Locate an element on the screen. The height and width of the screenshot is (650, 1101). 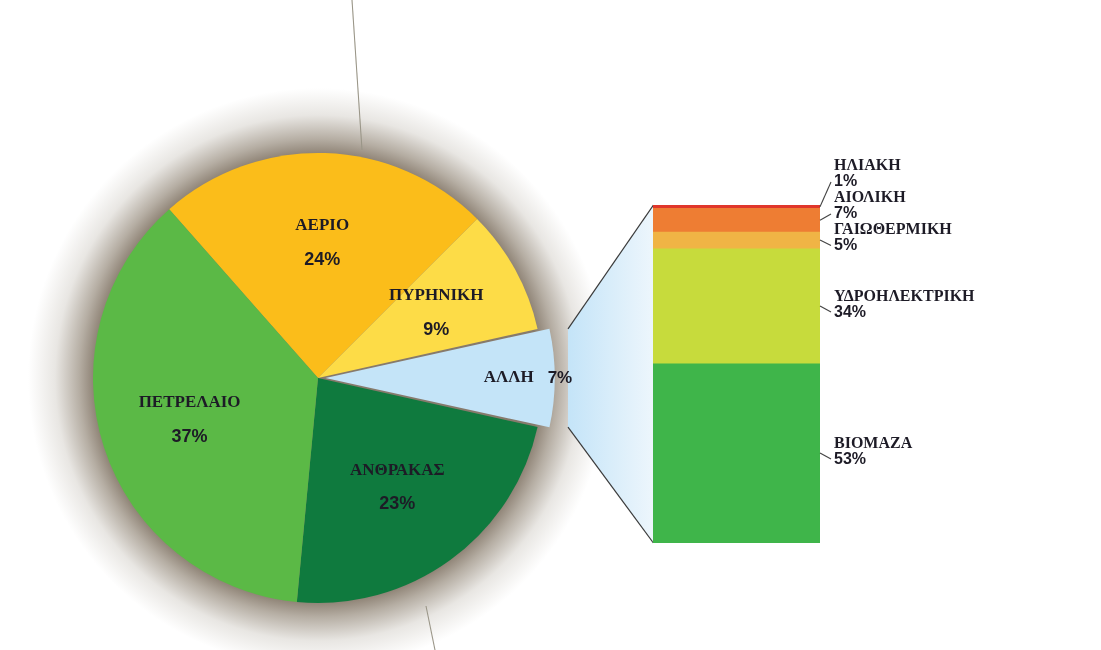
data-label: 37% is located at coordinates (189, 435).